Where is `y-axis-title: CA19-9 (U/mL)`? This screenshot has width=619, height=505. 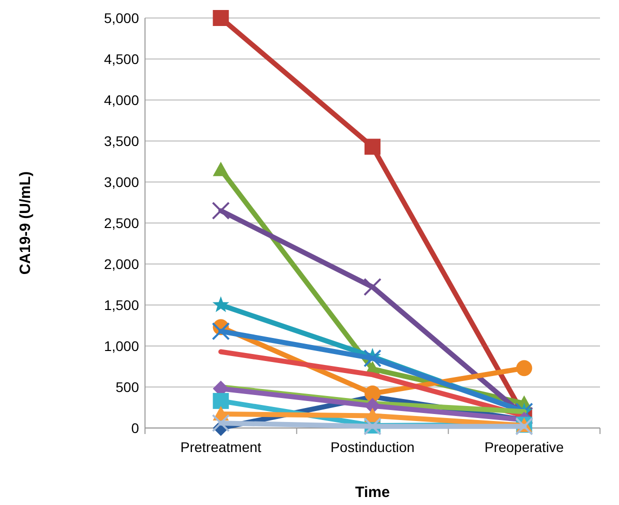 y-axis-title: CA19-9 (U/mL) is located at coordinates (25, 223).